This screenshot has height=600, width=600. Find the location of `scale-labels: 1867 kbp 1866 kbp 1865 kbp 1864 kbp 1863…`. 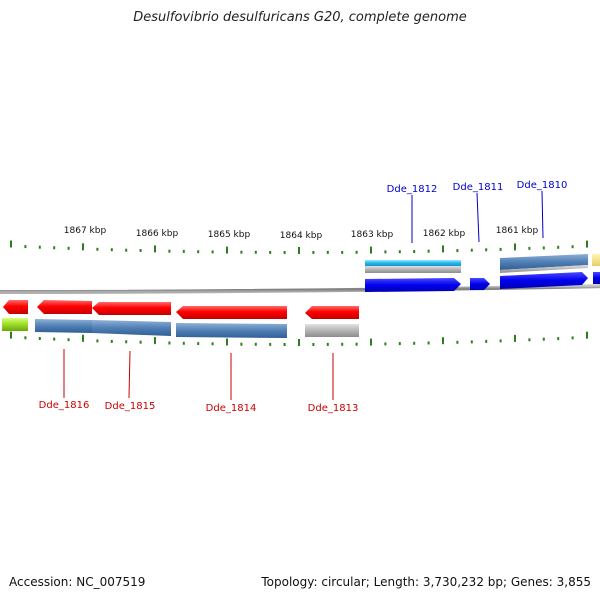

scale-labels: 1867 kbp 1866 kbp 1865 kbp 1864 kbp 1863… is located at coordinates (301, 233).